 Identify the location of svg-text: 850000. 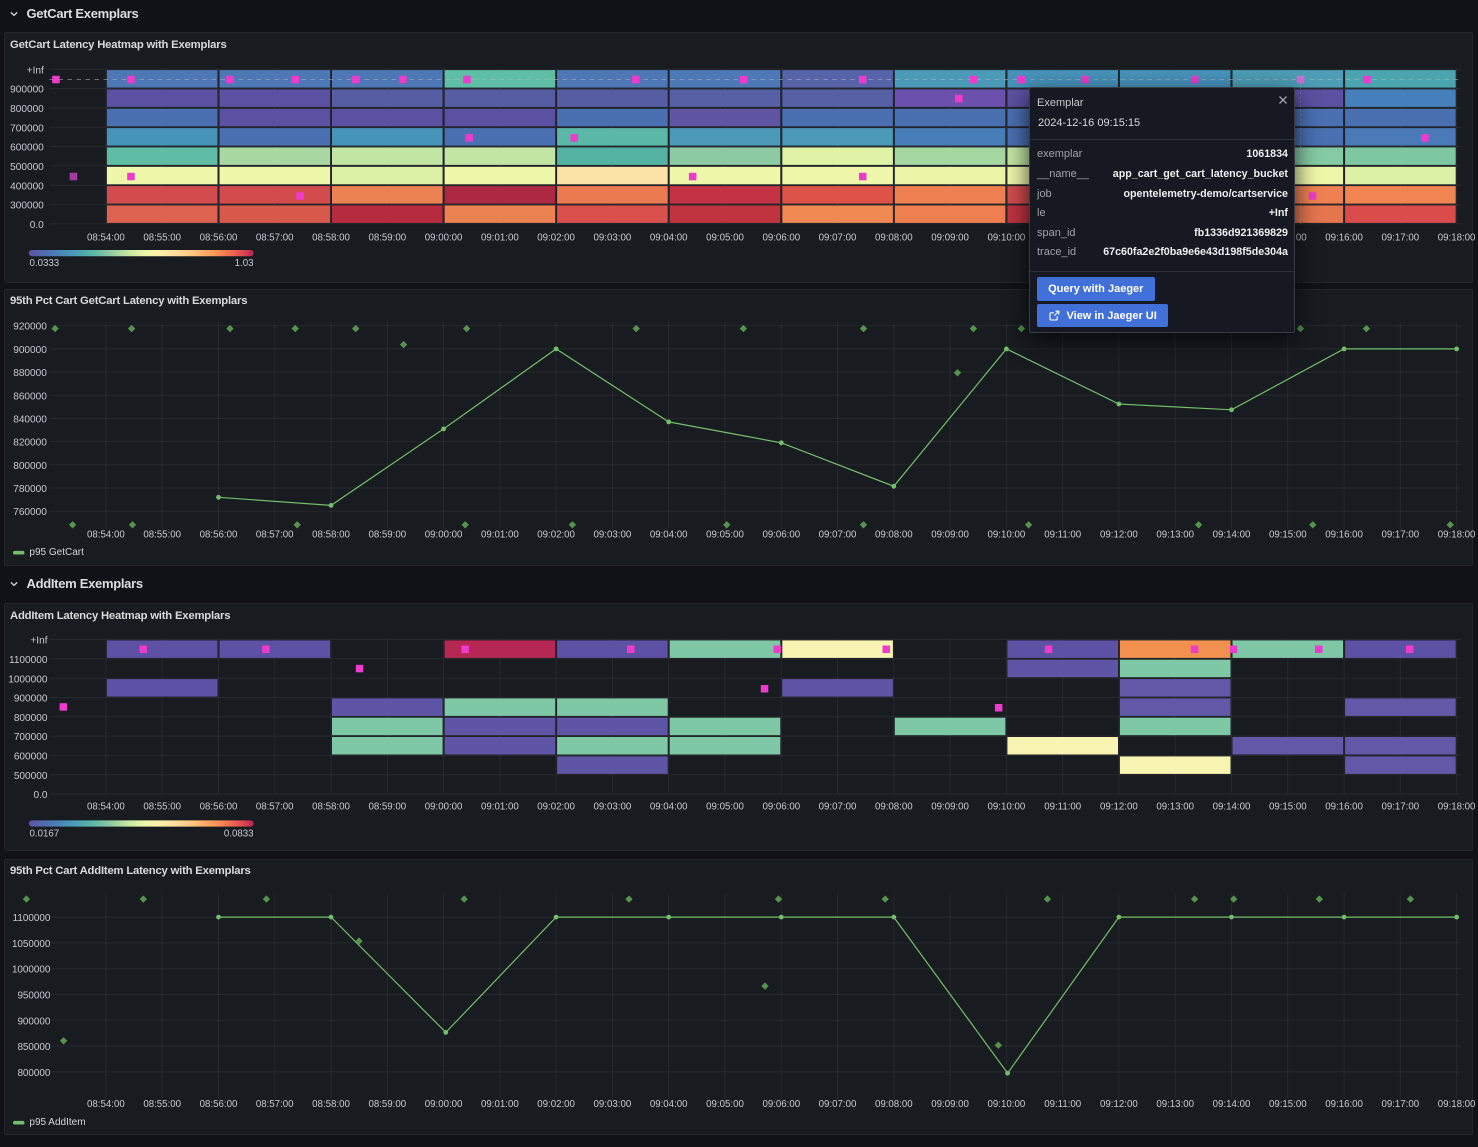
(33, 1047).